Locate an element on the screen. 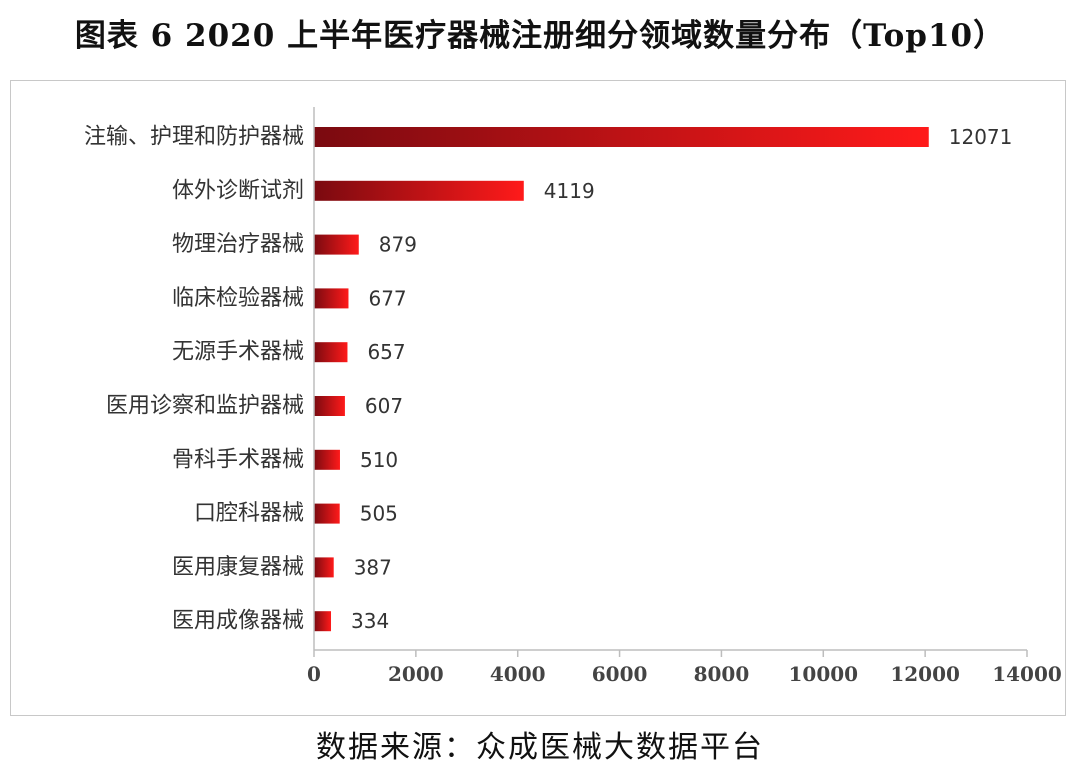 Image resolution: width=1080 pixels, height=769 pixels. x-tick-label: 10000 is located at coordinates (823, 674).